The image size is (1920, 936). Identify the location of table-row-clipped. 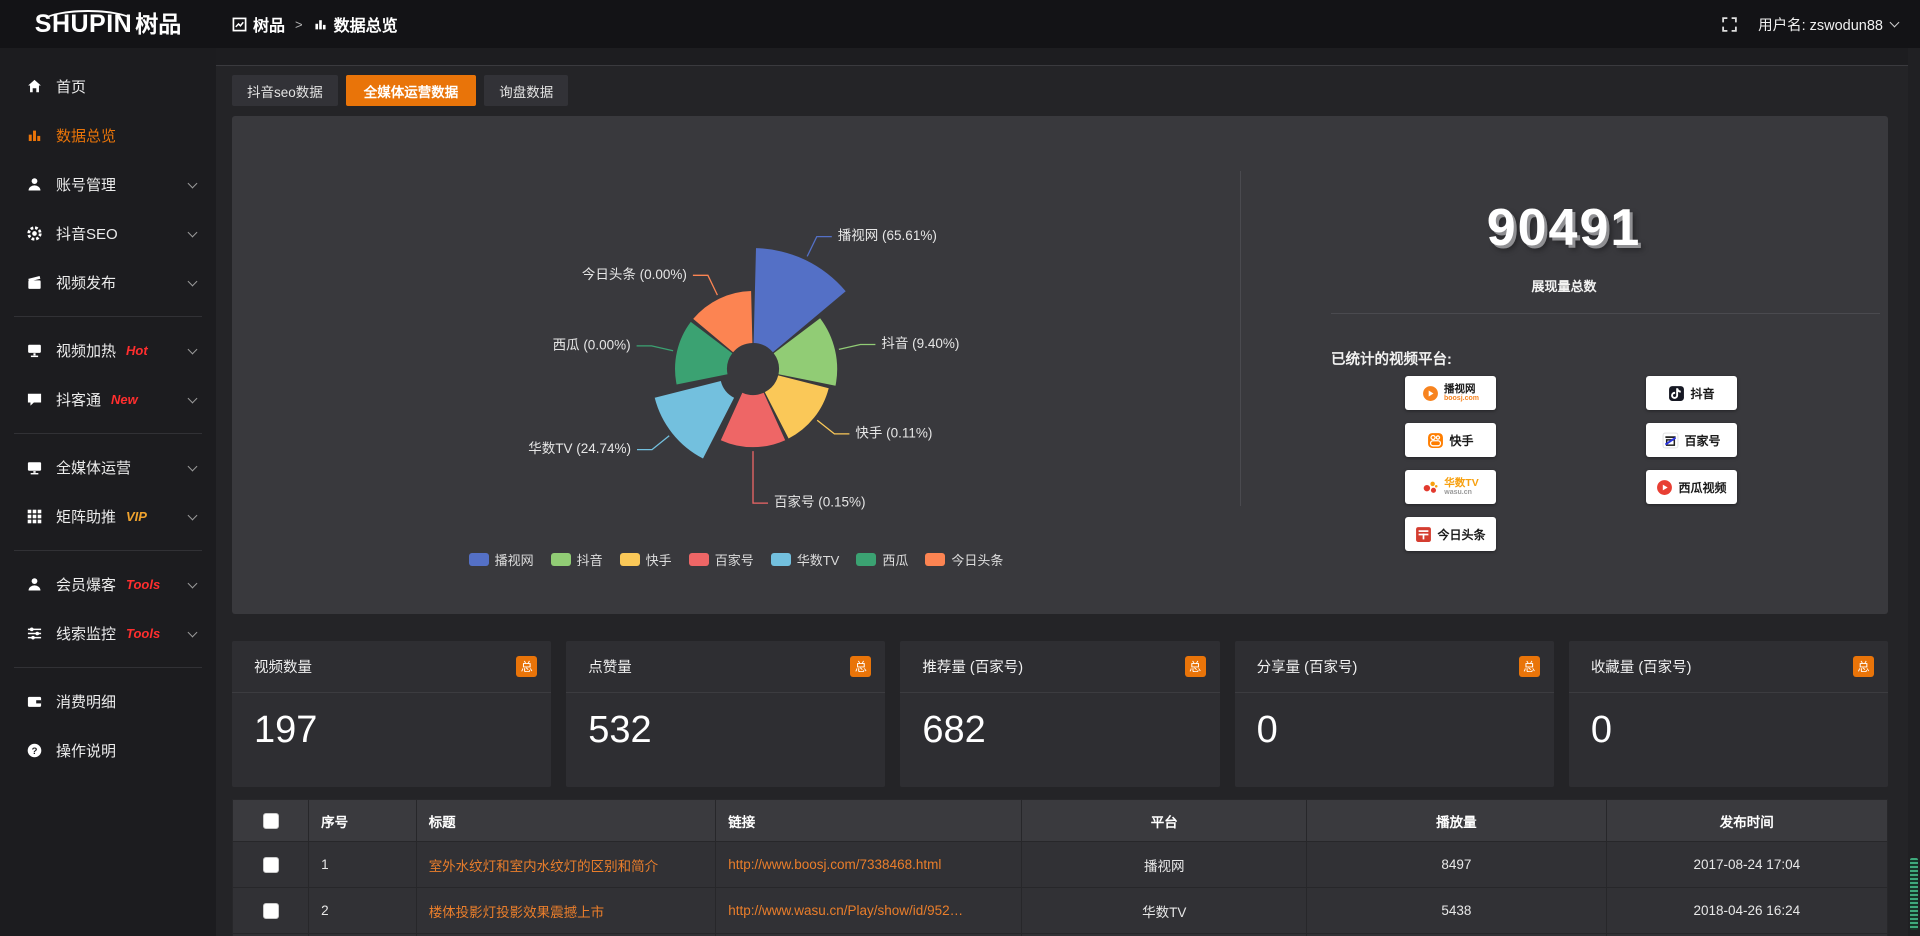
(1060, 934).